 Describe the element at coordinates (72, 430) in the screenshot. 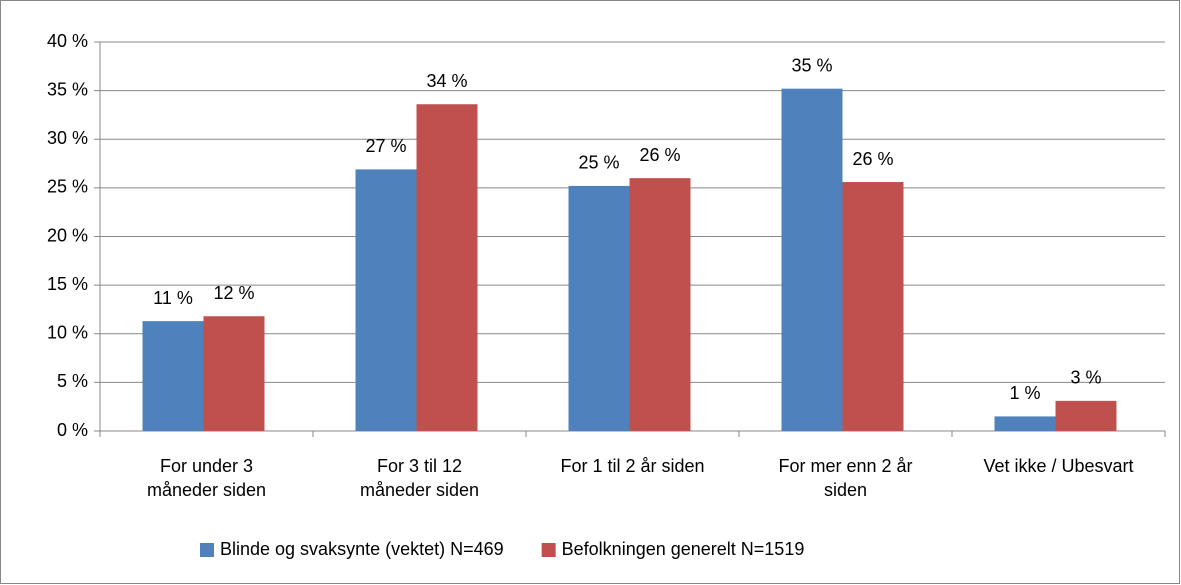

I see `y-tick-label: 0 %` at that location.